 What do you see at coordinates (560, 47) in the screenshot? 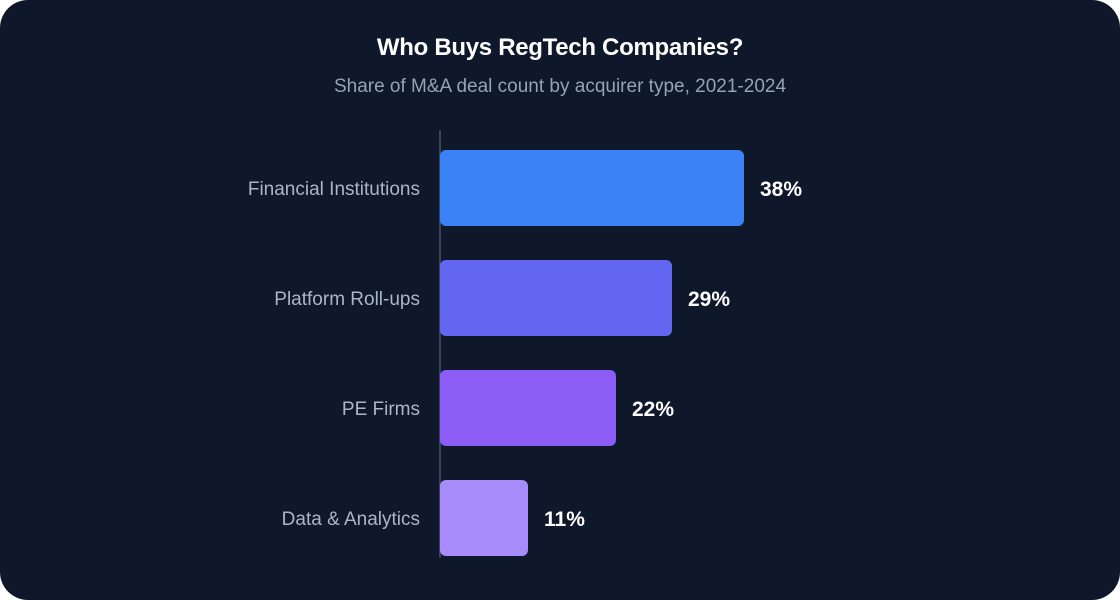
I see `chart-title: Who Buys RegTech Companies?` at bounding box center [560, 47].